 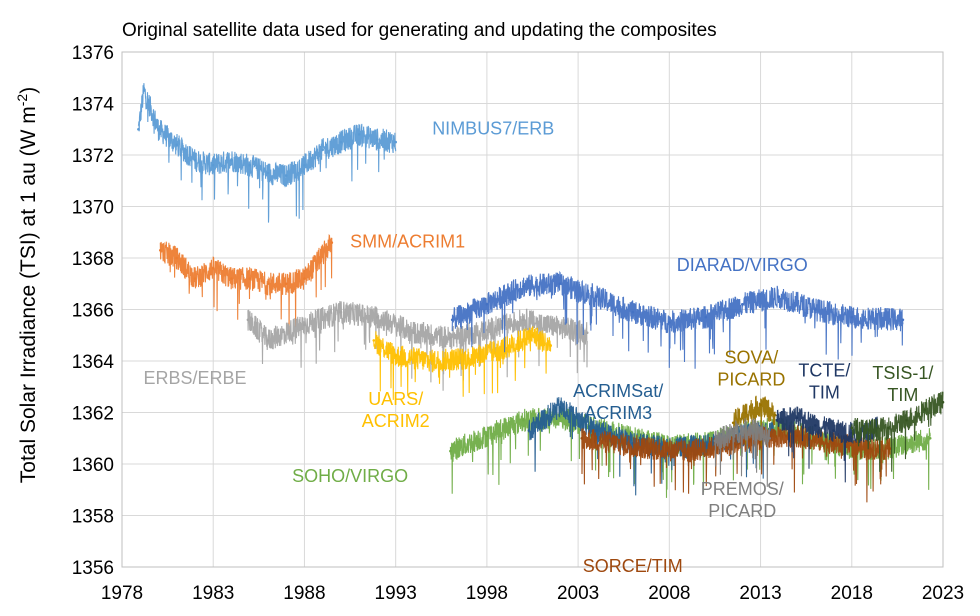 What do you see at coordinates (93, 156) in the screenshot?
I see `y-tick-label: 1372` at bounding box center [93, 156].